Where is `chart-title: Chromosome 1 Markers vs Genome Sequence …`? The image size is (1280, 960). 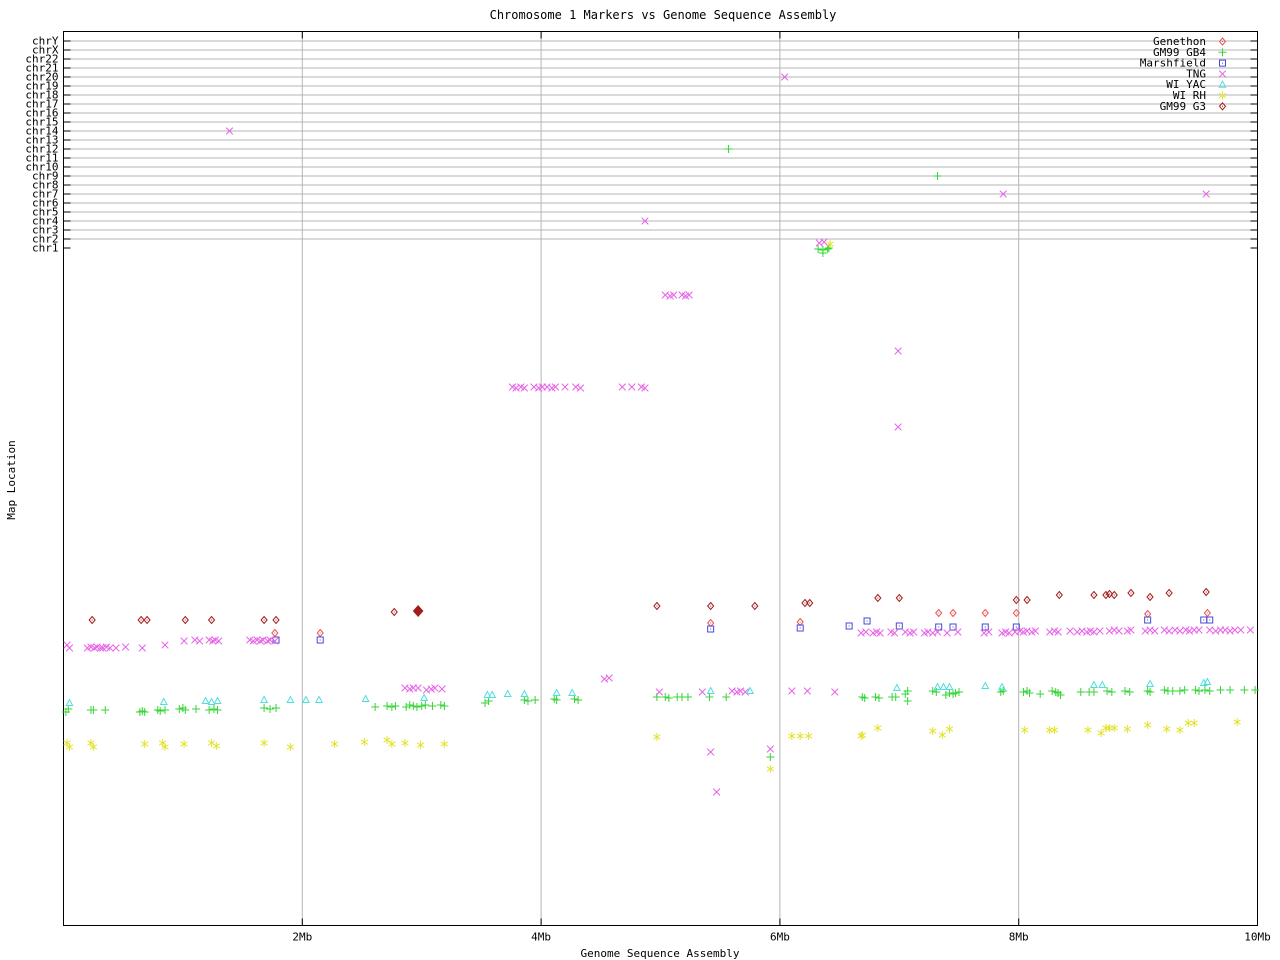
chart-title: Chromosome 1 Markers vs Genome Sequence … is located at coordinates (663, 15).